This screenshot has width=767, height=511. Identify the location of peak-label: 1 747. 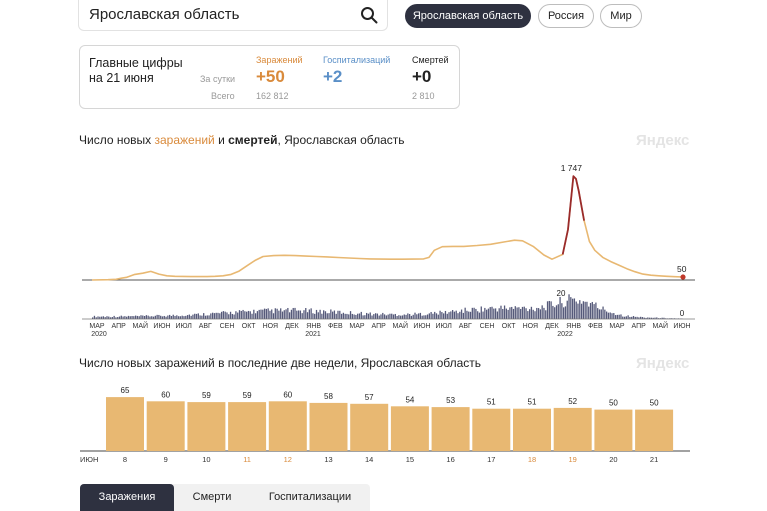
(572, 168).